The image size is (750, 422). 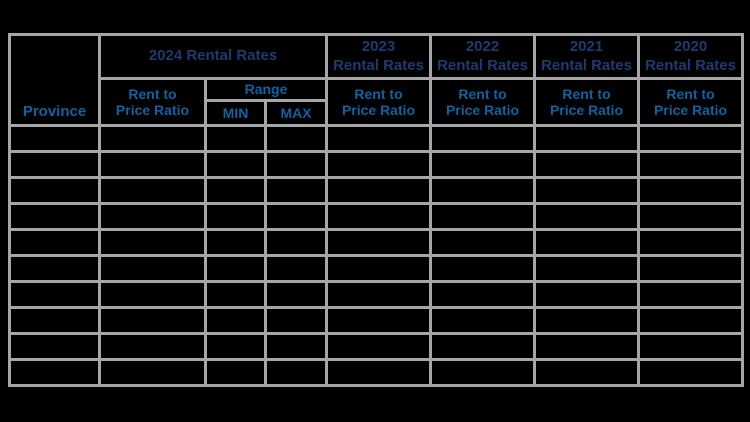 What do you see at coordinates (691, 102) in the screenshot?
I see `header-rent-to-price-ratio-2020: Rent to Price Ratio` at bounding box center [691, 102].